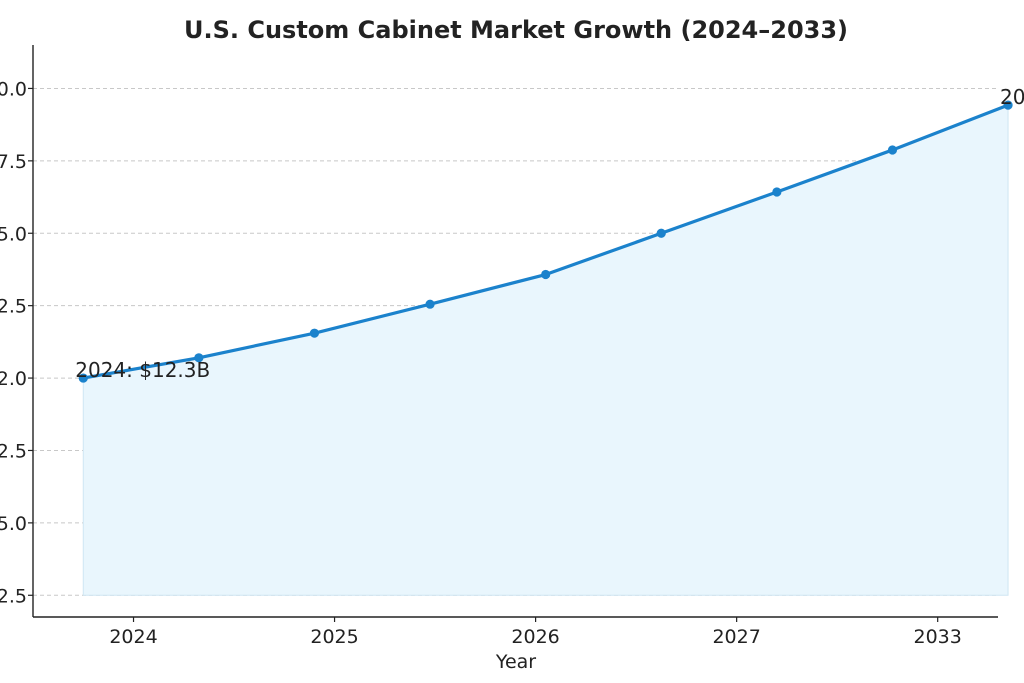  Describe the element at coordinates (938, 637) in the screenshot. I see `x-tick-label-4: 2033` at that location.